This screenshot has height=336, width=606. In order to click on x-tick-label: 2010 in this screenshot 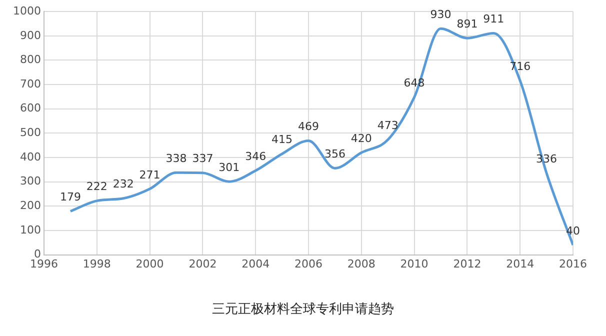, I will do `click(414, 263)`.